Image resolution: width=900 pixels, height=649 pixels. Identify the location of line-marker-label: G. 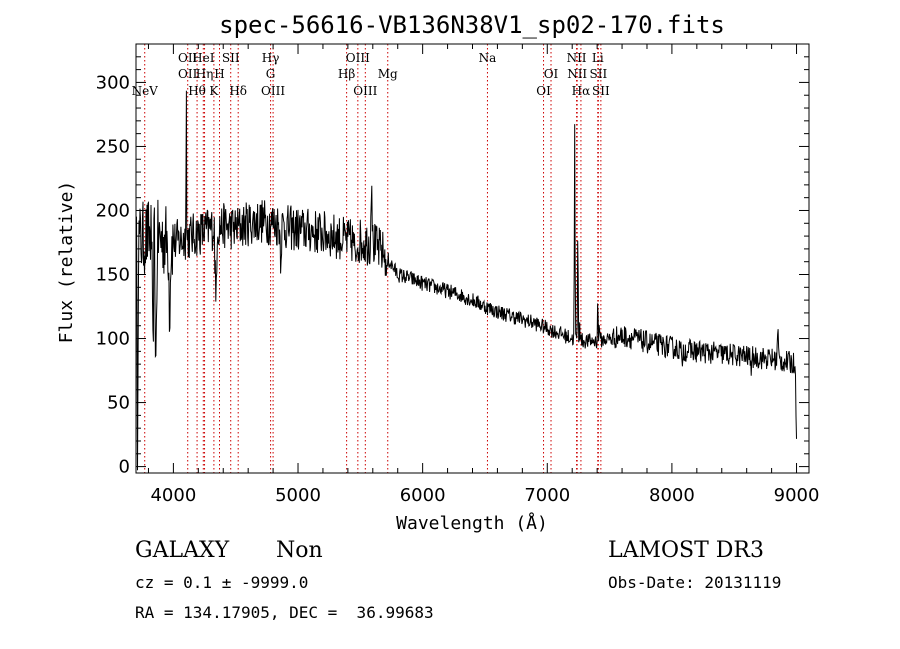
(271, 74).